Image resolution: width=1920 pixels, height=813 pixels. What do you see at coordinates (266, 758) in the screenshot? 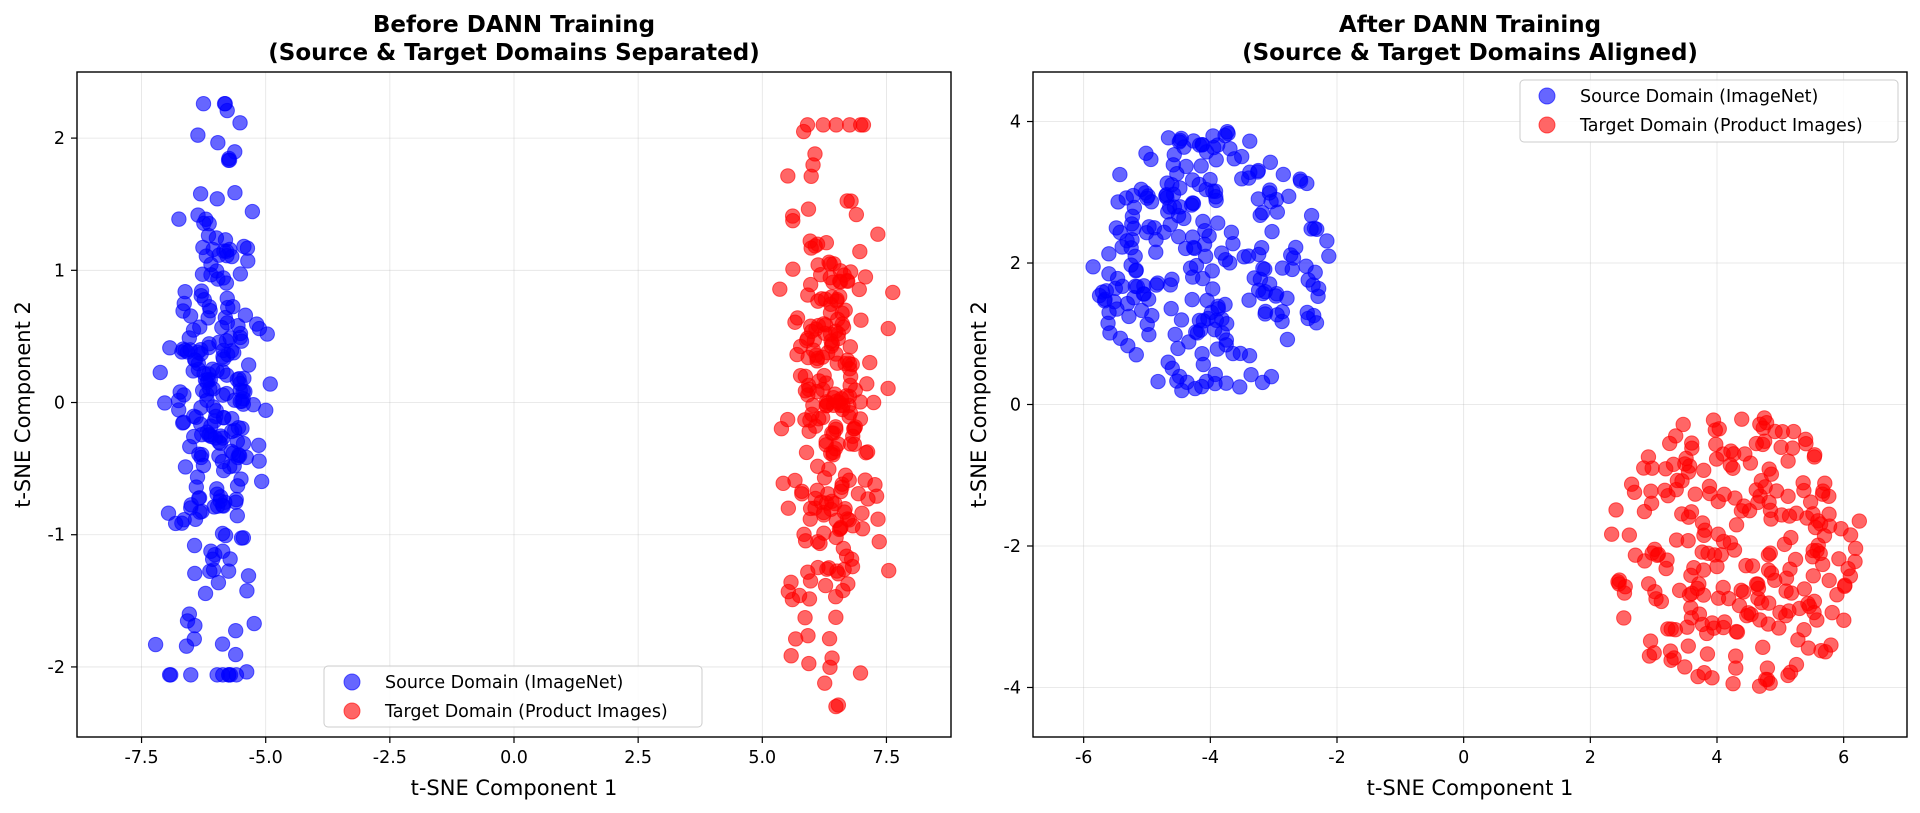
I see `x-tick-label: -5.0` at bounding box center [266, 758].